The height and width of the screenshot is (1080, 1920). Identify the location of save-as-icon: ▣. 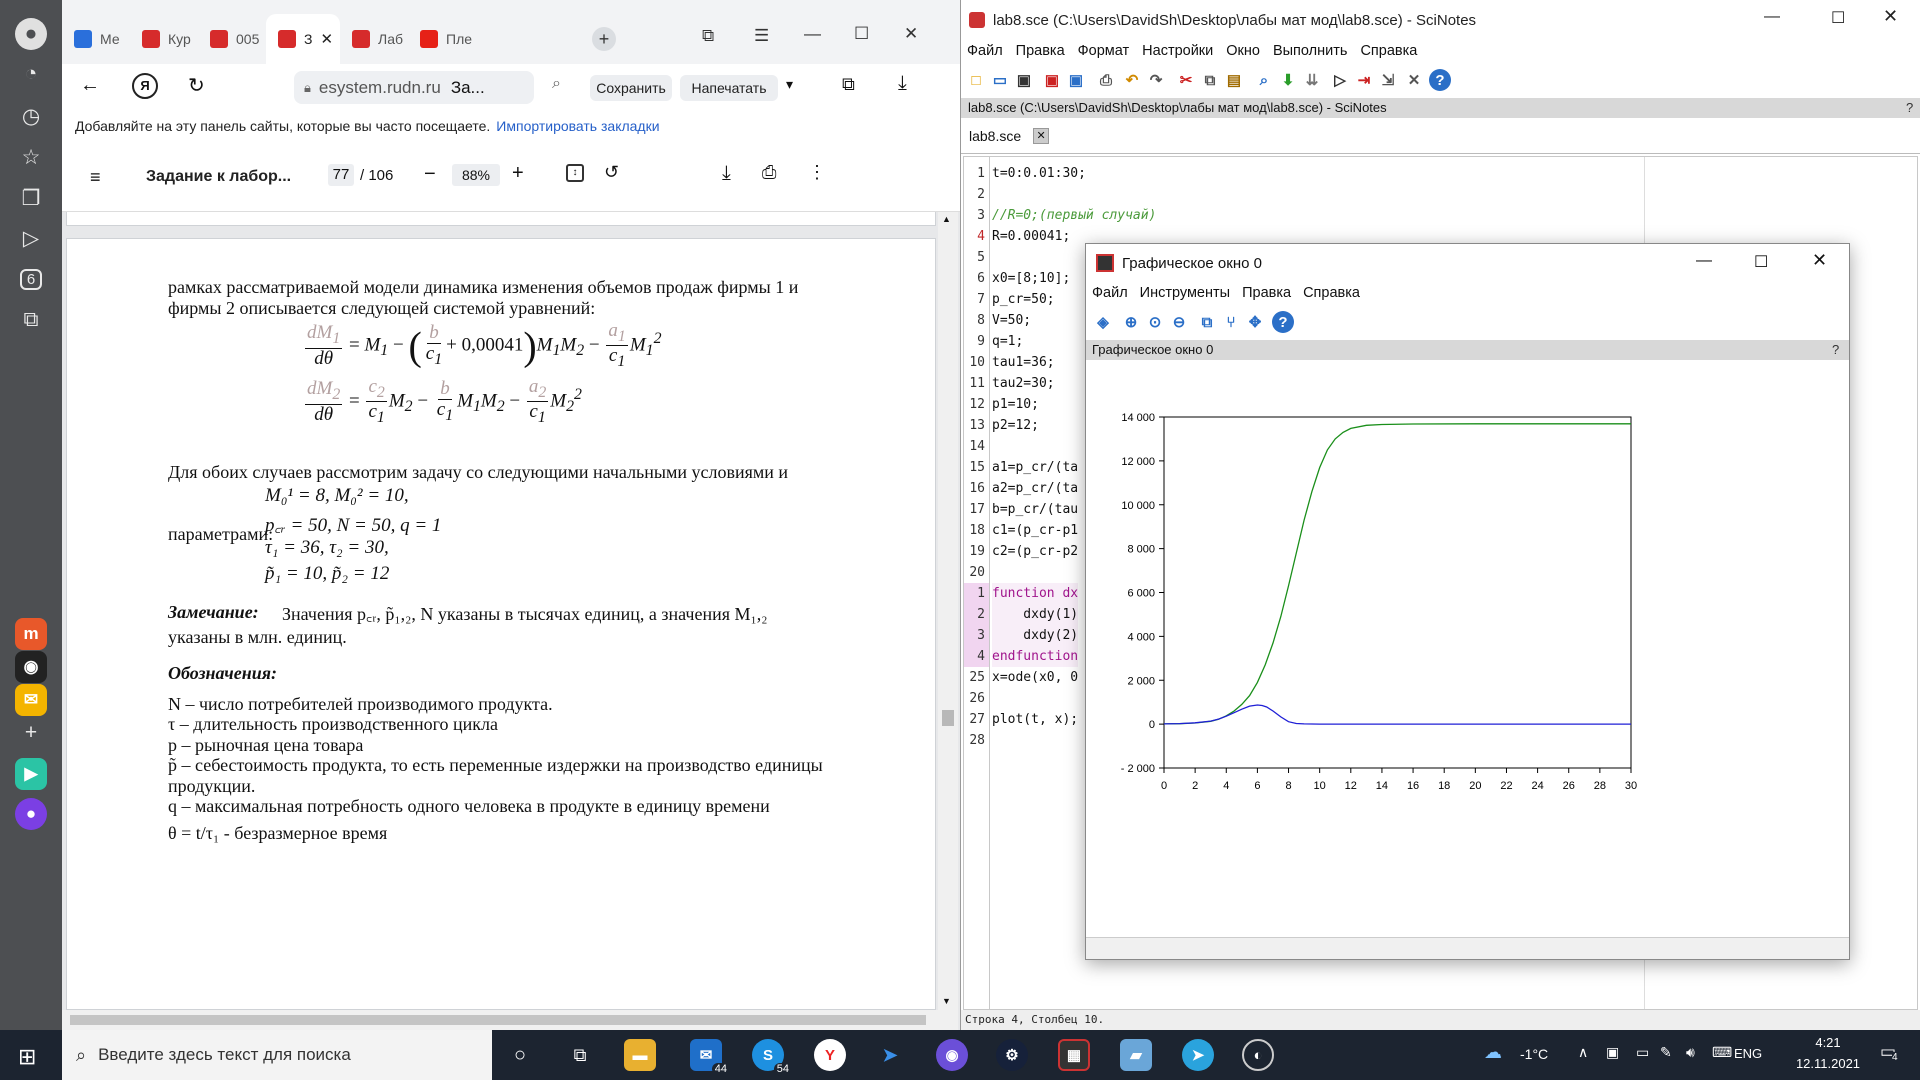
(1076, 80).